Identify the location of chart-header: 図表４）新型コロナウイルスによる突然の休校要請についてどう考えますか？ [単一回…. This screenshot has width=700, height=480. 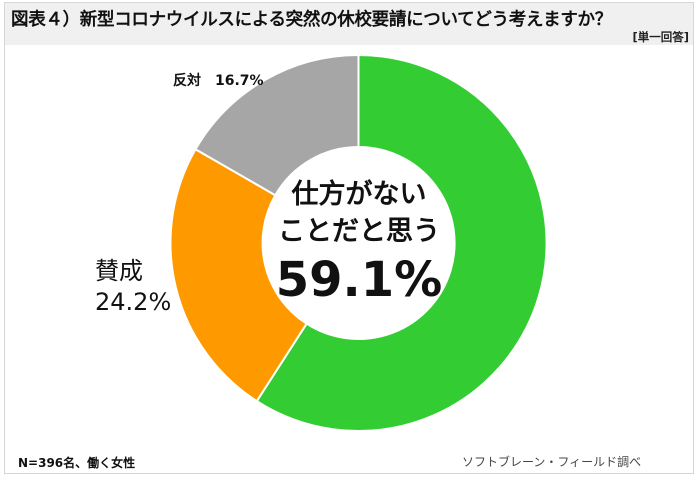
(349, 24).